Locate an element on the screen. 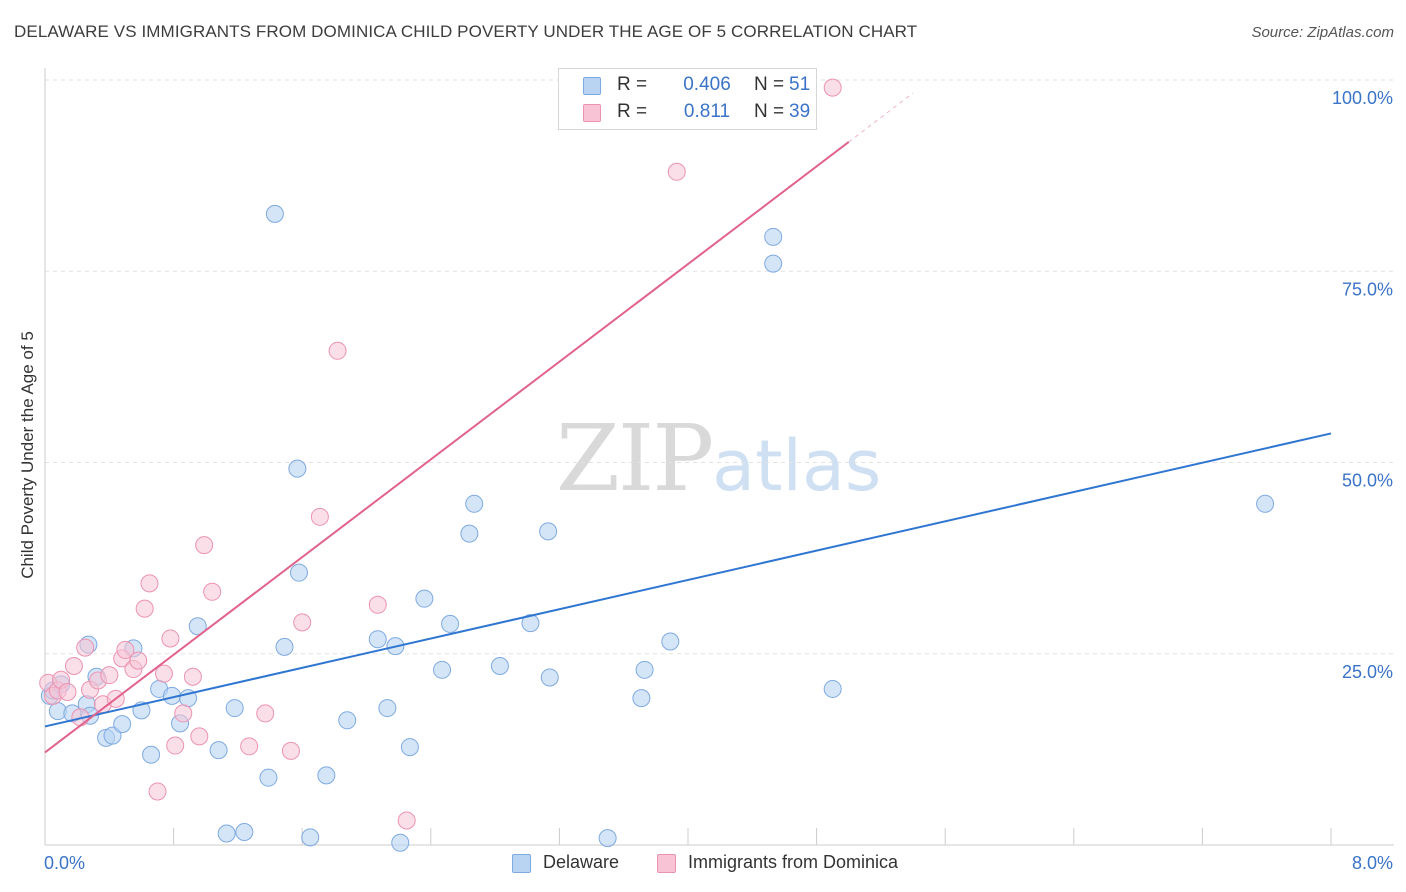 Image resolution: width=1406 pixels, height=892 pixels. y-tick-label: 75.0% is located at coordinates (1367, 289).